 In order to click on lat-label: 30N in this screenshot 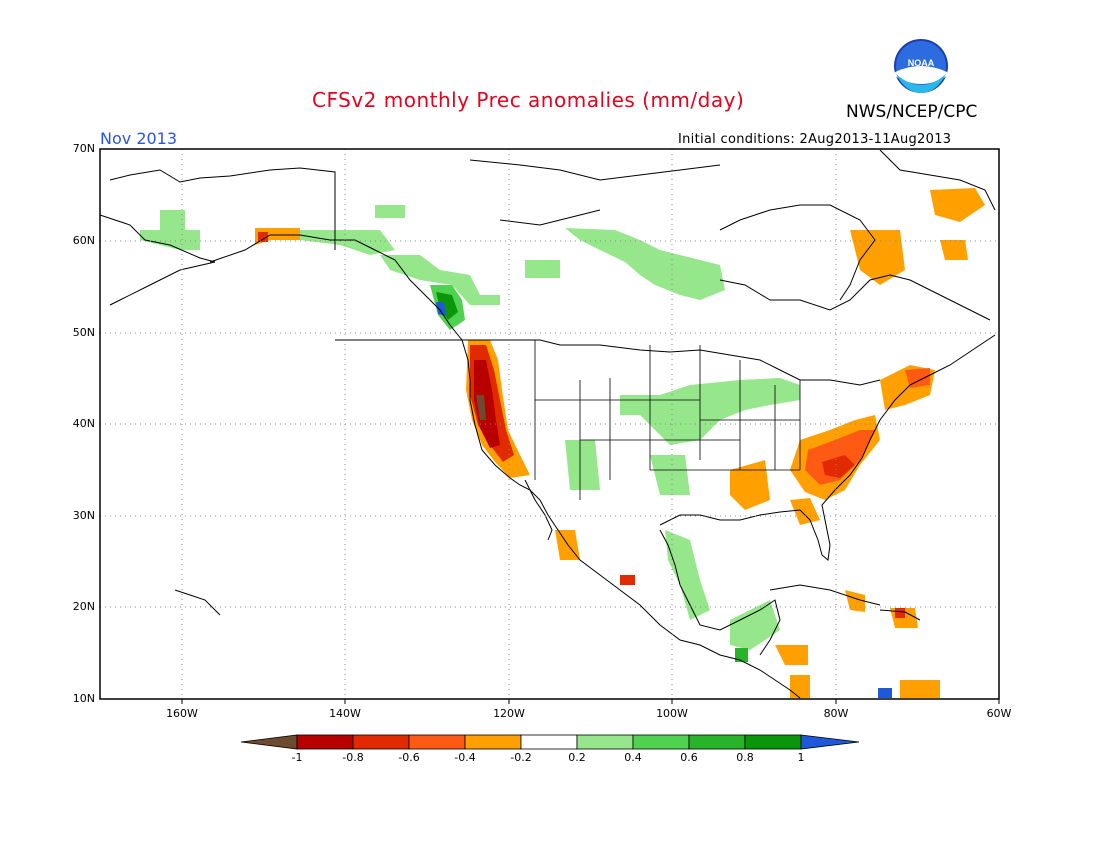, I will do `click(83, 515)`.